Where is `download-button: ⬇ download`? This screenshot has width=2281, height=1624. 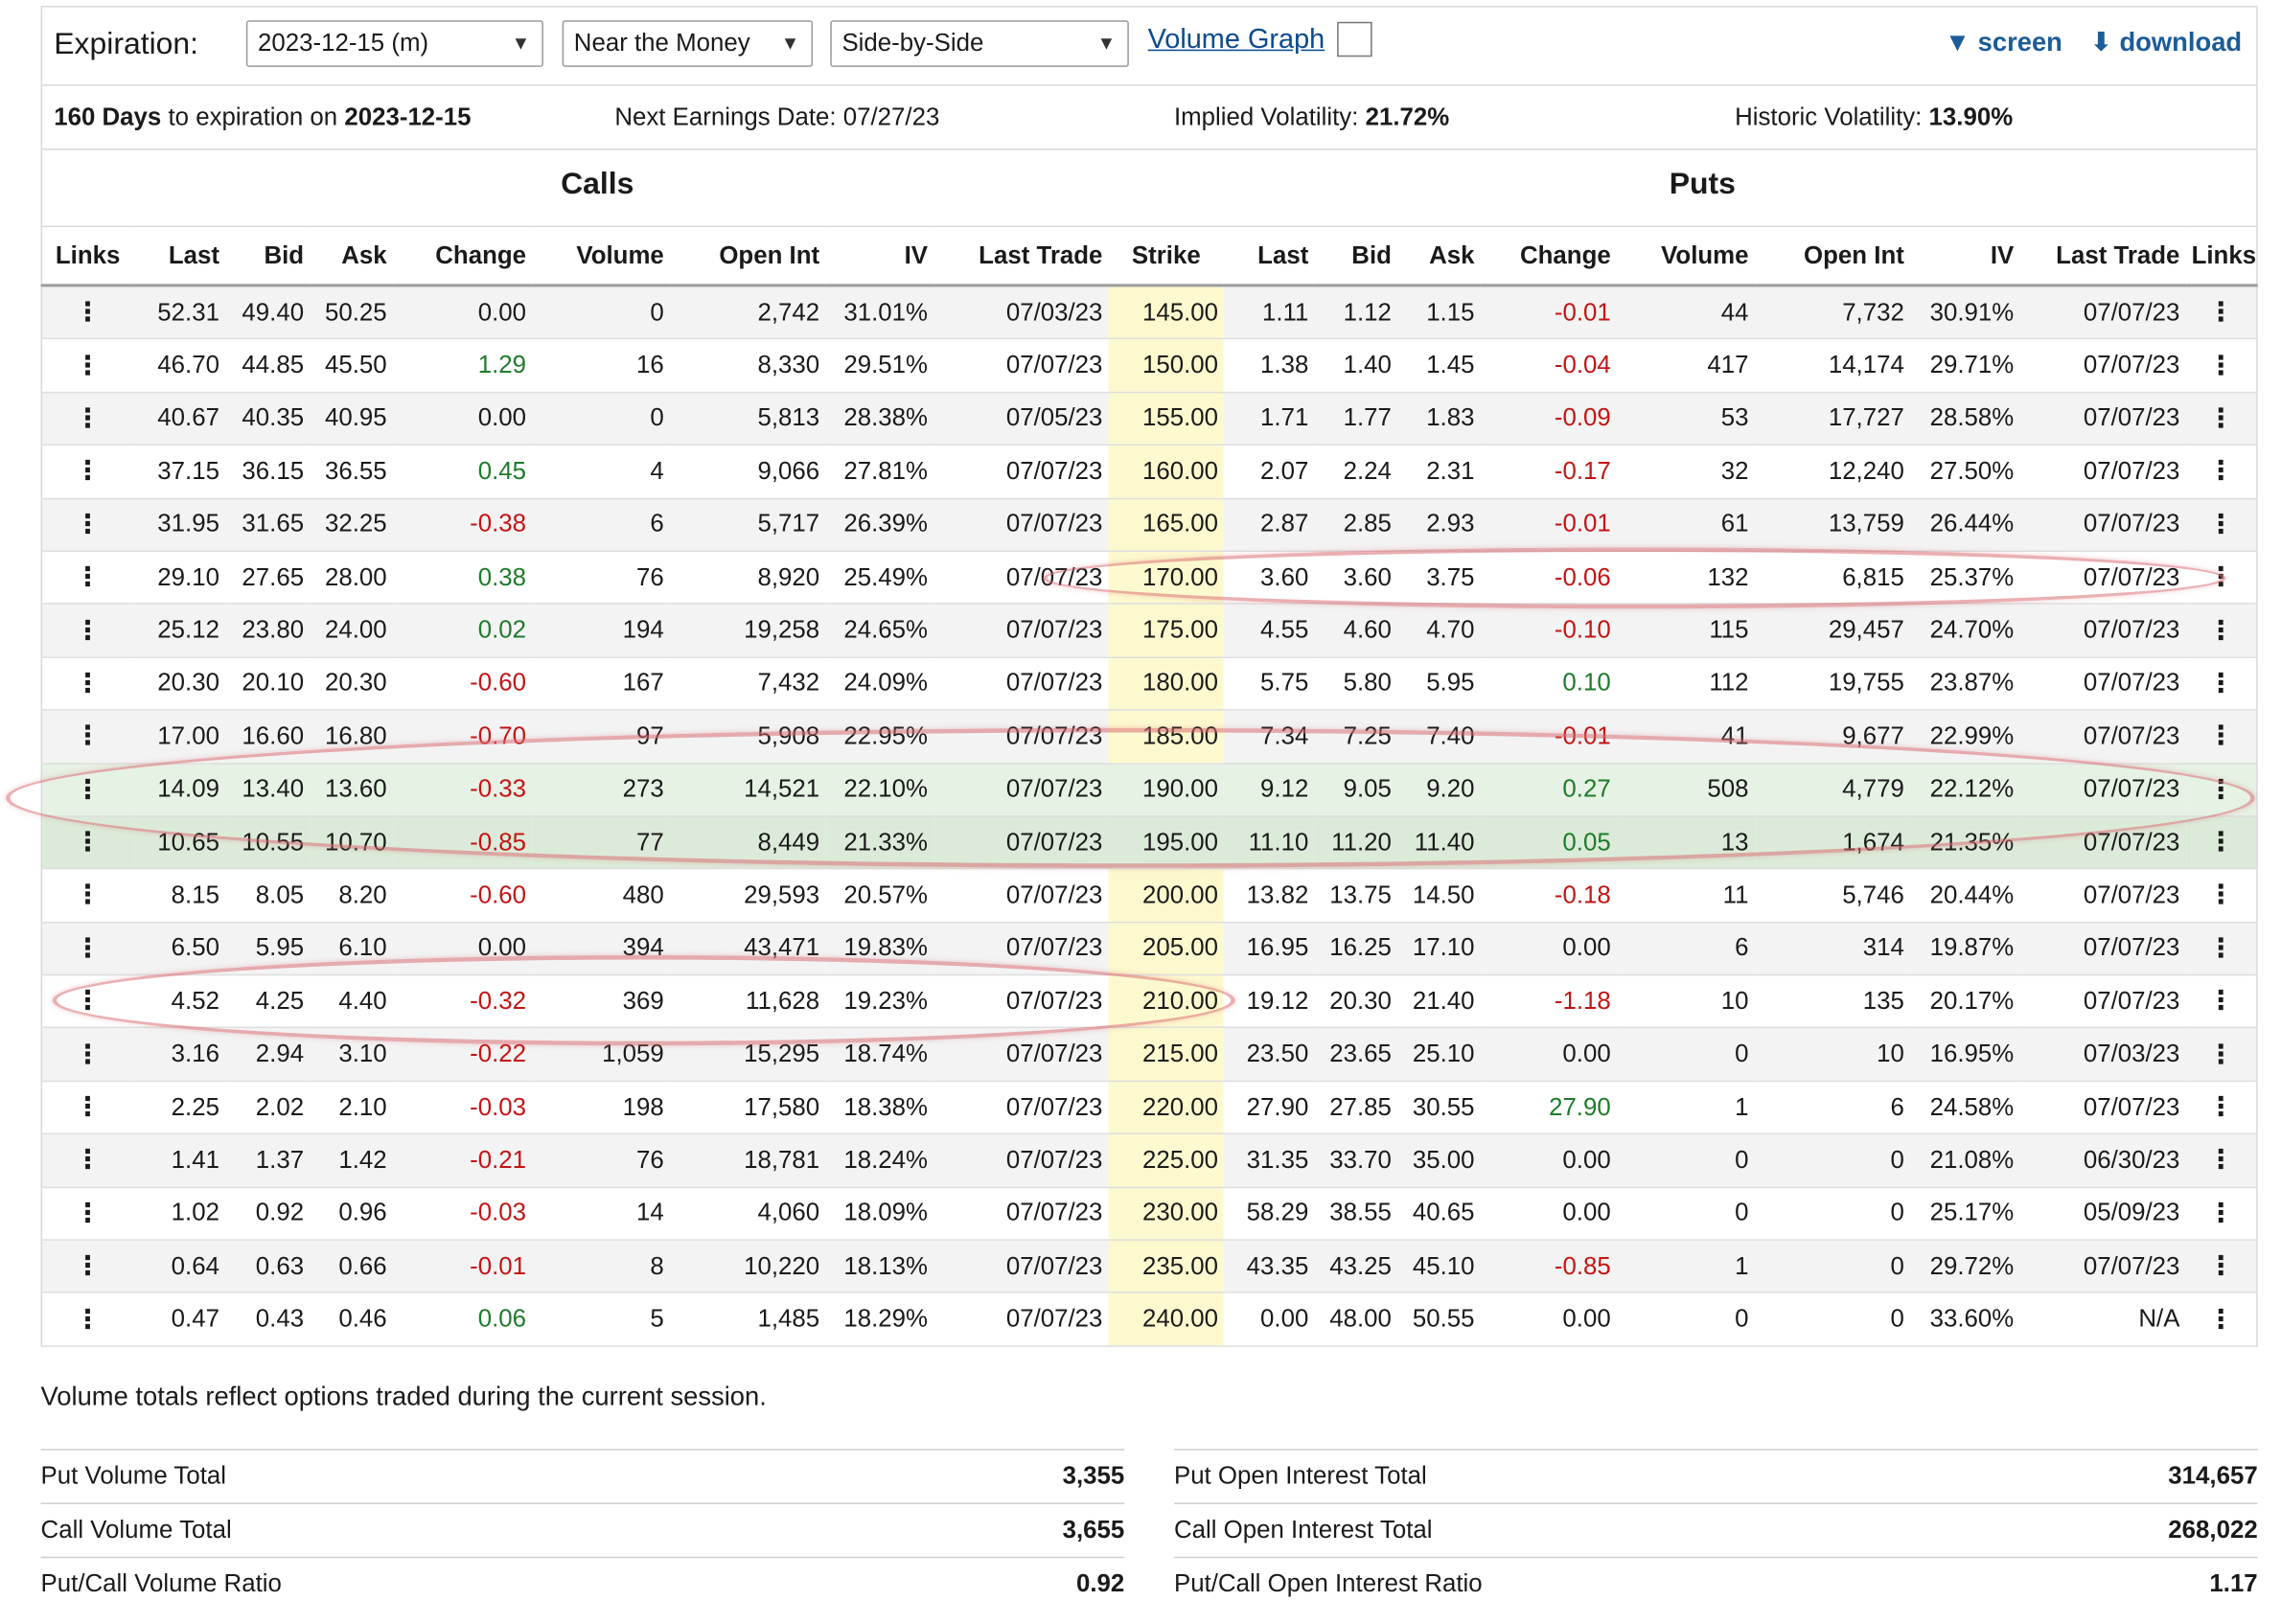
download-button: ⬇ download is located at coordinates (2166, 43).